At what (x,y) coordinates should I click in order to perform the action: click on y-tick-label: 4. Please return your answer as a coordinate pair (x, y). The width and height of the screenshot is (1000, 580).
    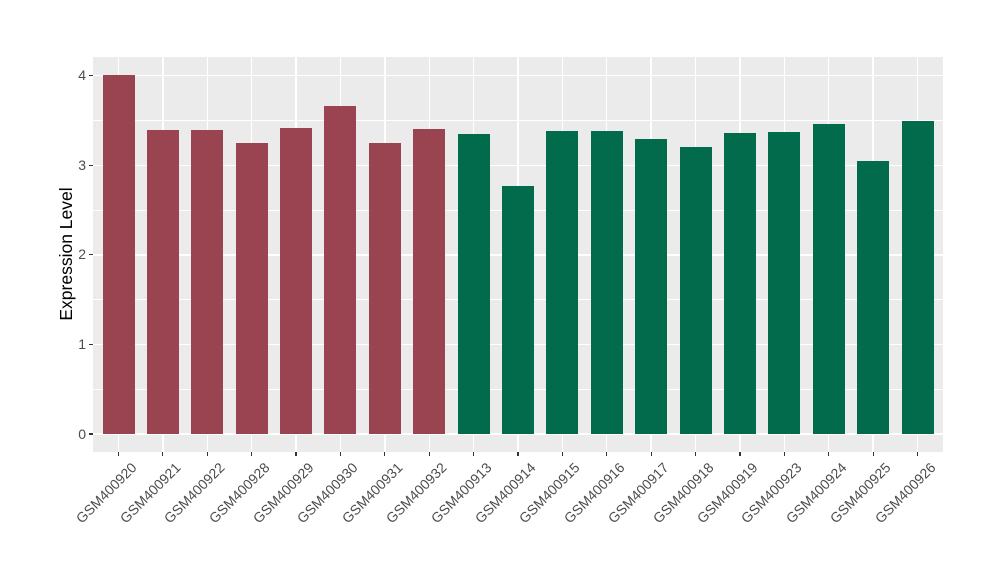
    Looking at the image, I should click on (82, 75).